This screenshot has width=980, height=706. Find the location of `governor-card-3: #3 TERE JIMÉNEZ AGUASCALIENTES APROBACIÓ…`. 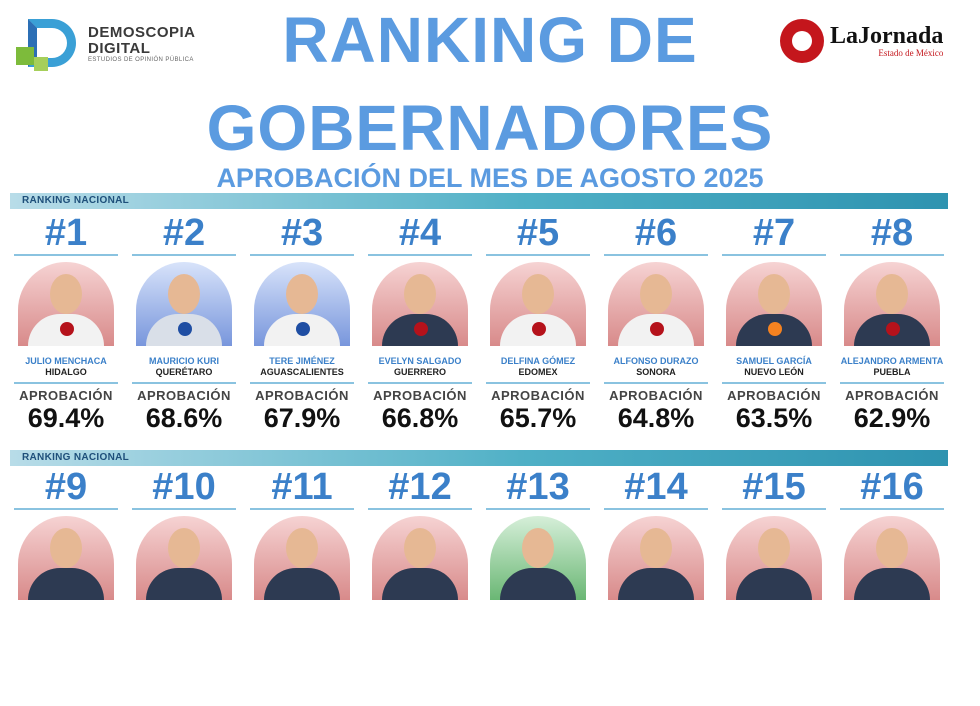

governor-card-3: #3 TERE JIMÉNEZ AGUASCALIENTES APROBACIÓ… is located at coordinates (302, 332).